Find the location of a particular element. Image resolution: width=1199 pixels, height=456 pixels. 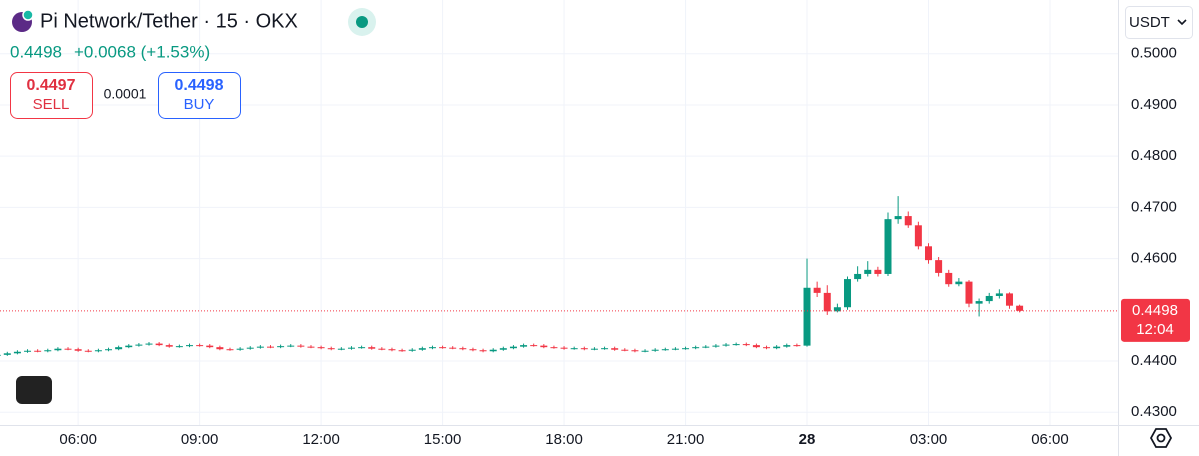

price-tag is located at coordinates (1155, 320).